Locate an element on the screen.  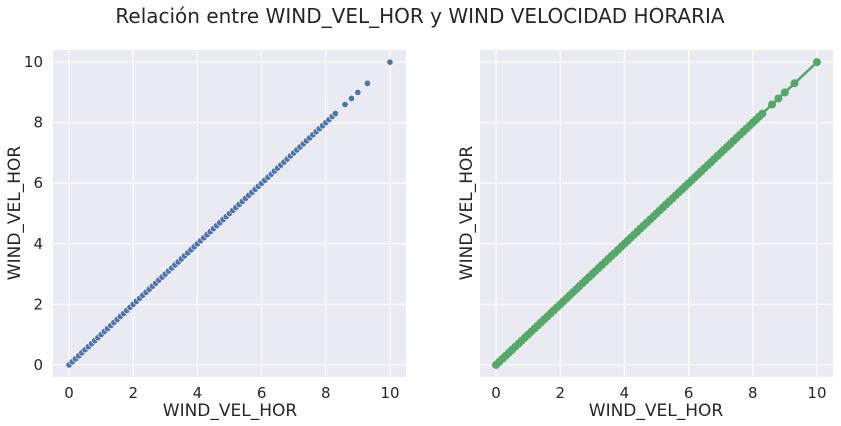
y-tick-label: 2 is located at coordinates (38, 304).